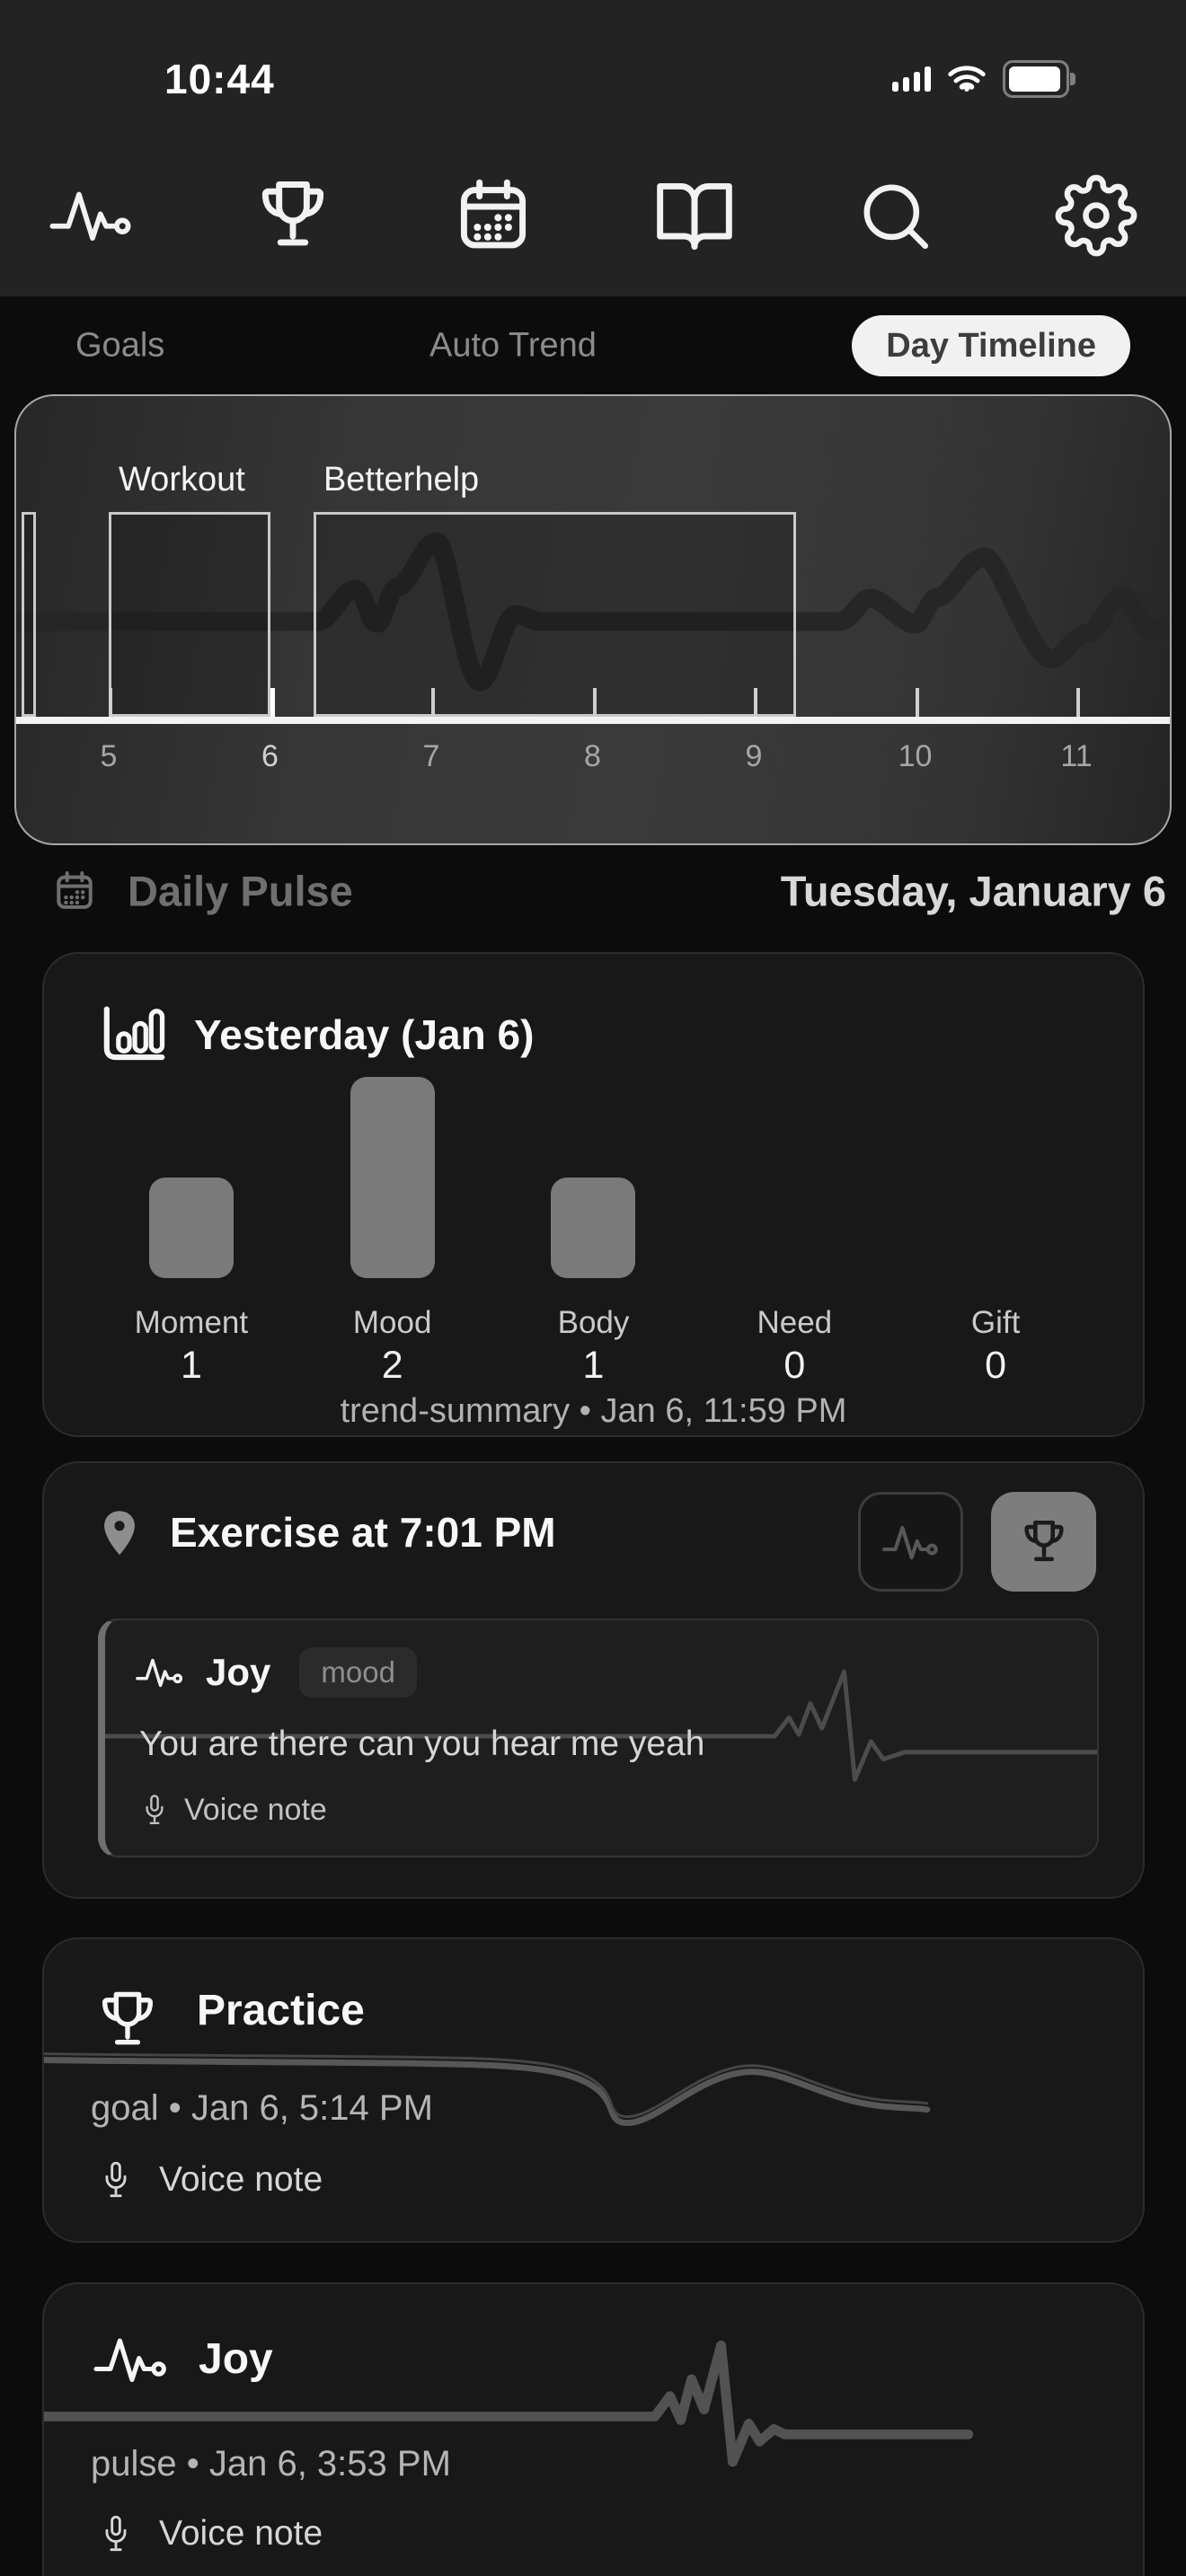 The width and height of the screenshot is (1186, 2576). I want to click on mood-badge: mood, so click(358, 1672).